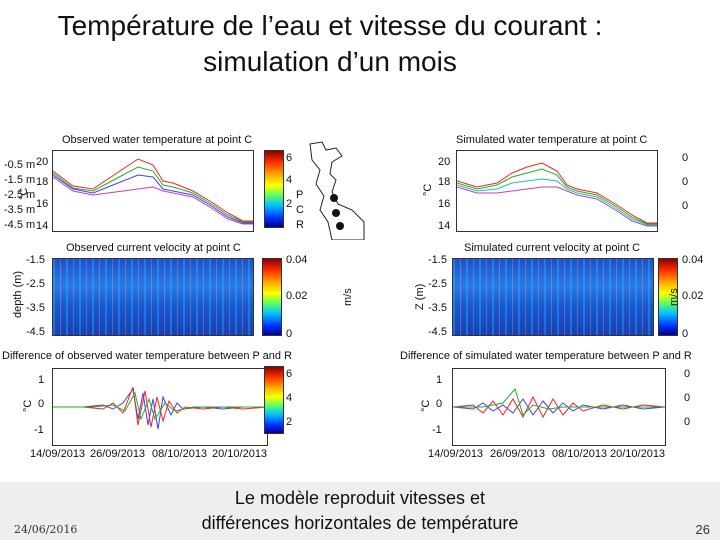  What do you see at coordinates (46, 529) in the screenshot?
I see `slide-date: 24/06/2016` at bounding box center [46, 529].